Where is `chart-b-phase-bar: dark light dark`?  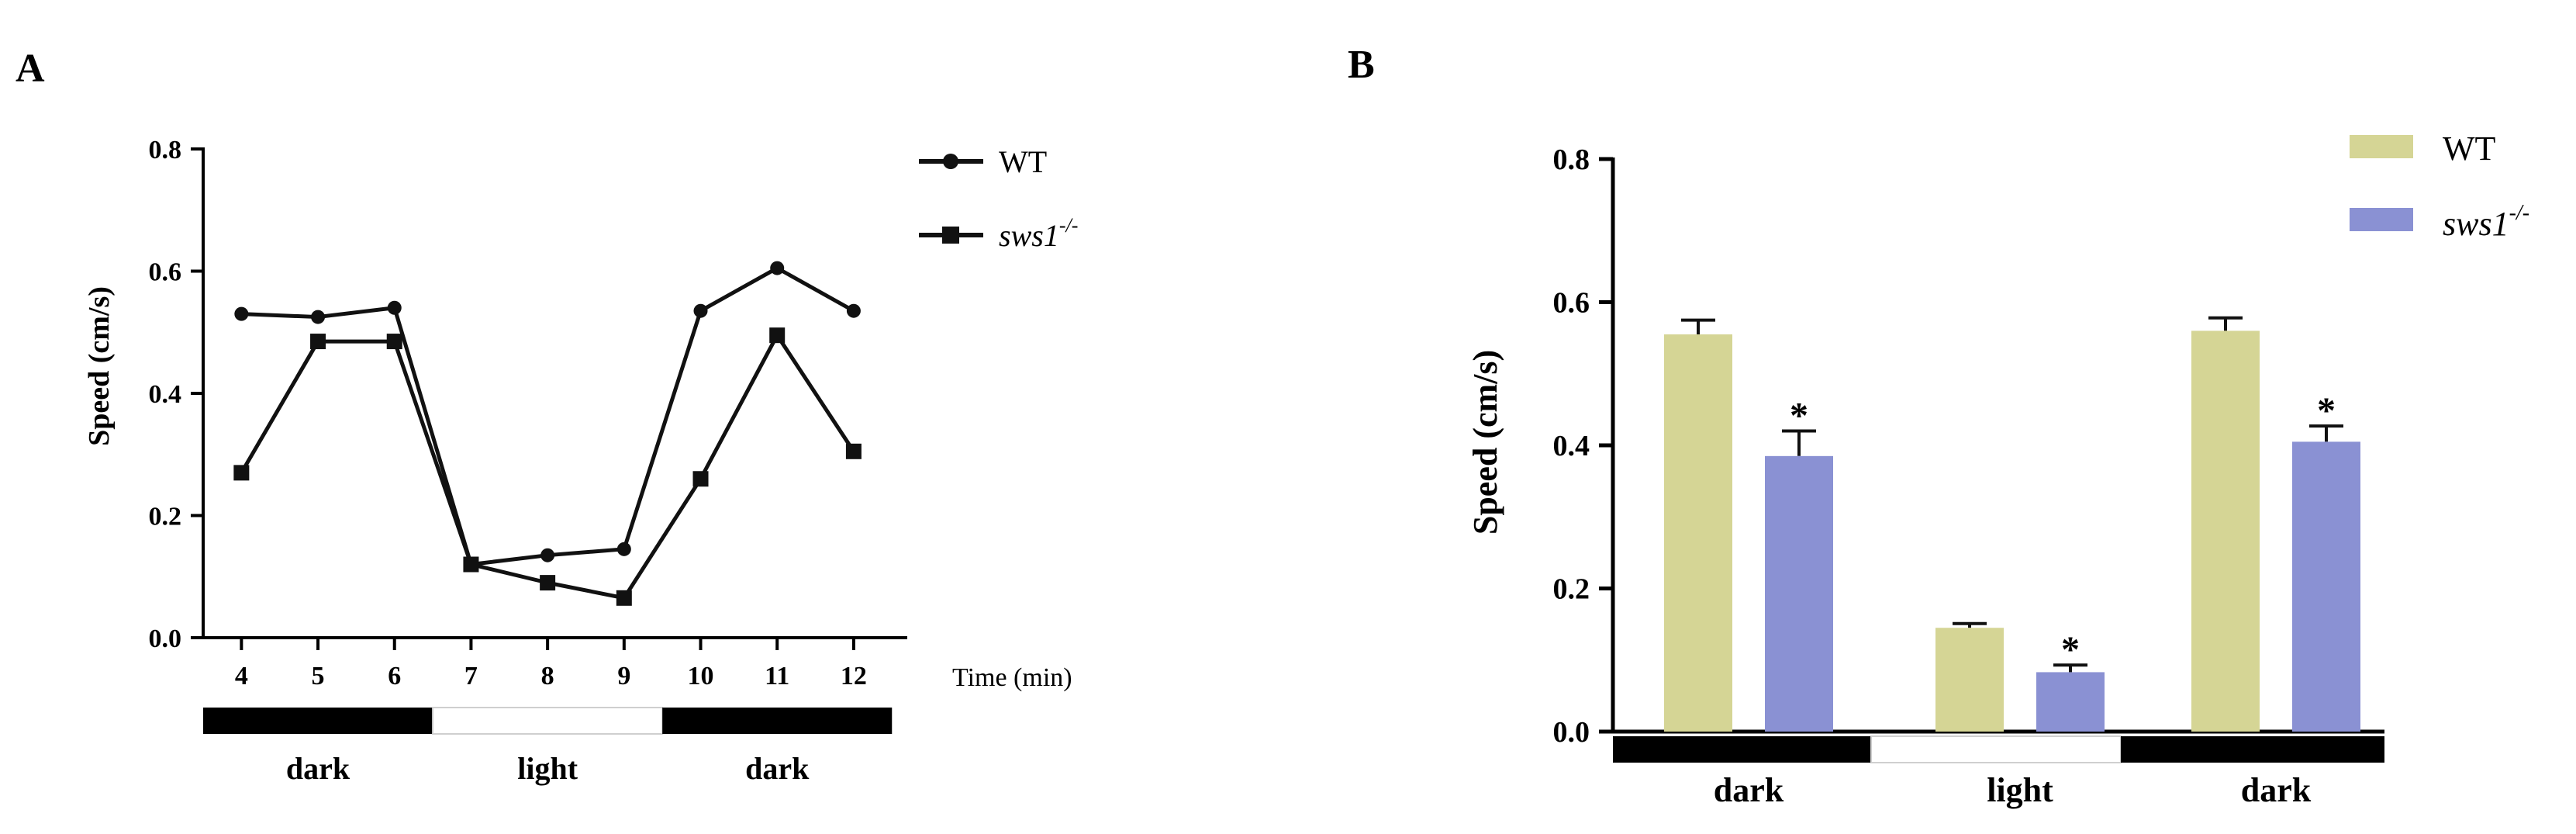 chart-b-phase-bar: dark light dark is located at coordinates (1998, 772).